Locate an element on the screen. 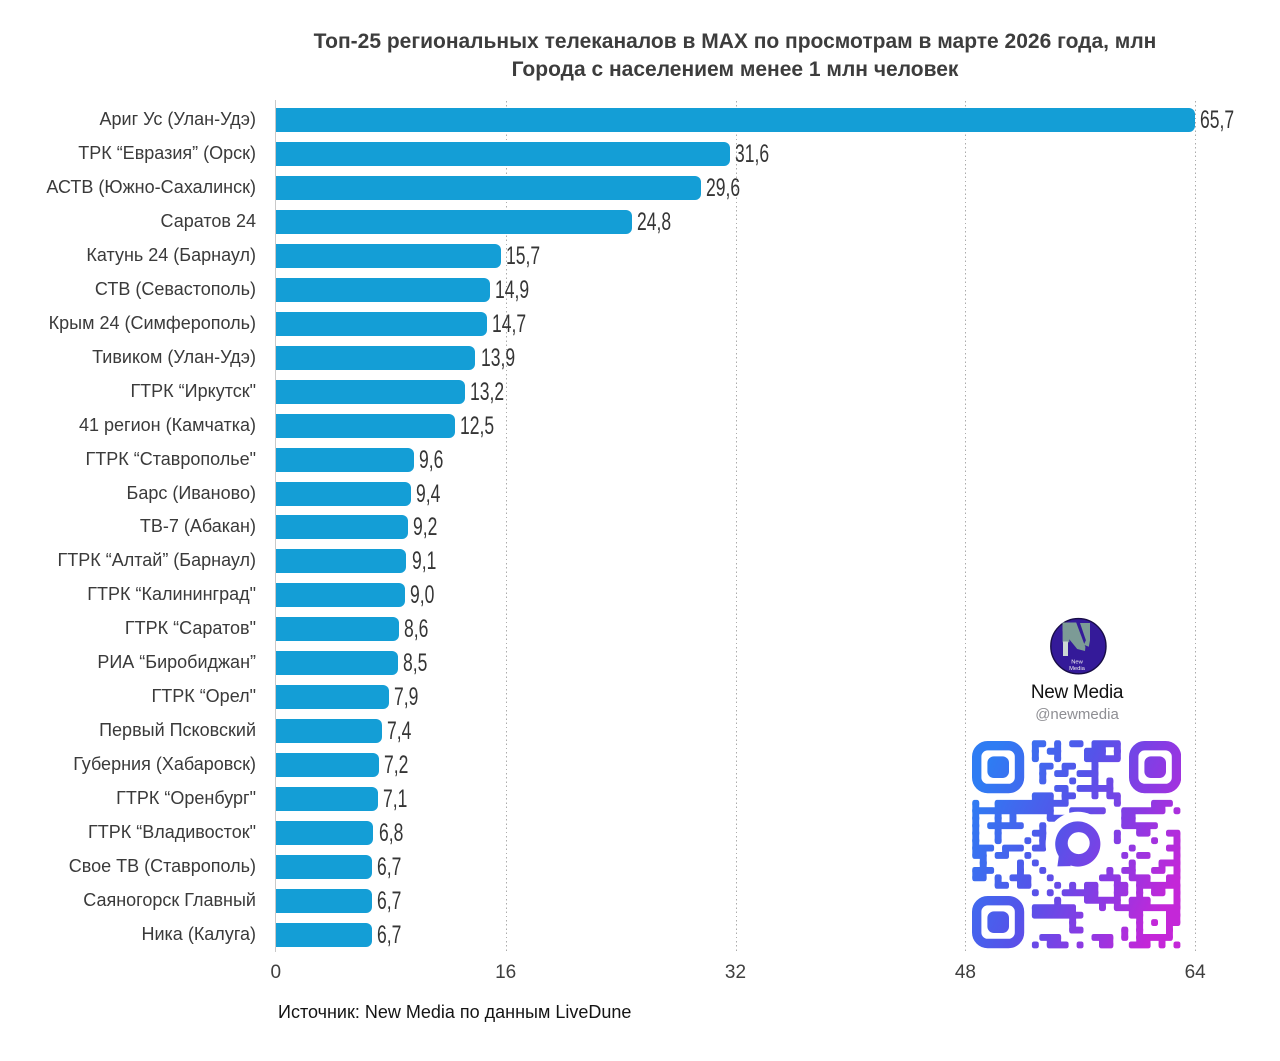 The height and width of the screenshot is (1061, 1280). svg-text: New is located at coordinates (1077, 663).